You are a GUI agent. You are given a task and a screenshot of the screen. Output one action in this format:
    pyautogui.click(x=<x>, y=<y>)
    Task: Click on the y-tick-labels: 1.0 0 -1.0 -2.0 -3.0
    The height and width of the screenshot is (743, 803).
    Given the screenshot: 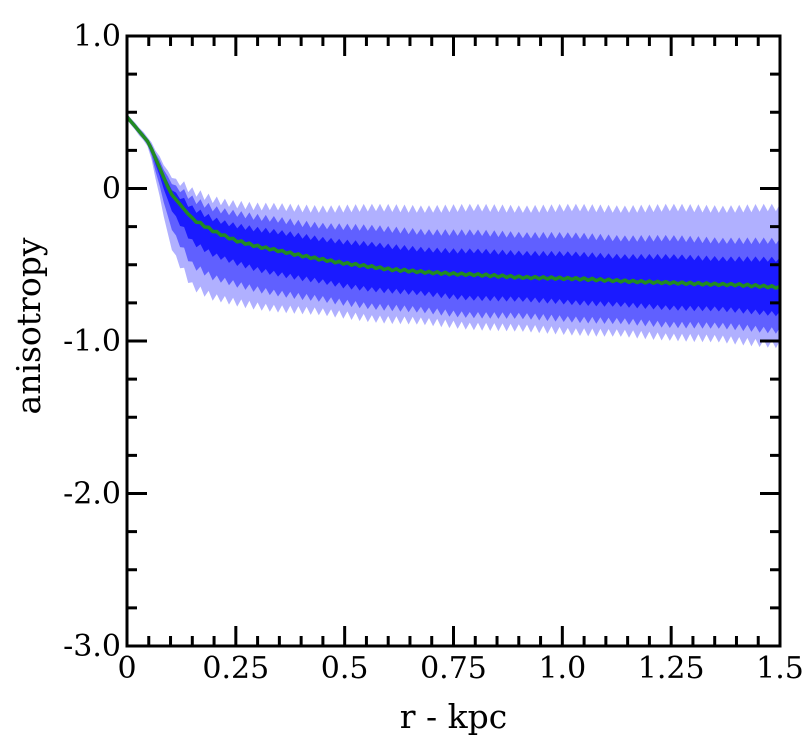 What is the action you would take?
    pyautogui.click(x=92, y=341)
    